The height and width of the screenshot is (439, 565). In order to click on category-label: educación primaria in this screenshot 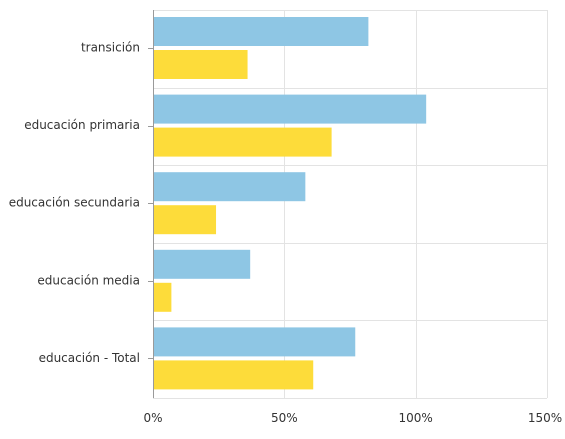, I will do `click(82, 125)`.